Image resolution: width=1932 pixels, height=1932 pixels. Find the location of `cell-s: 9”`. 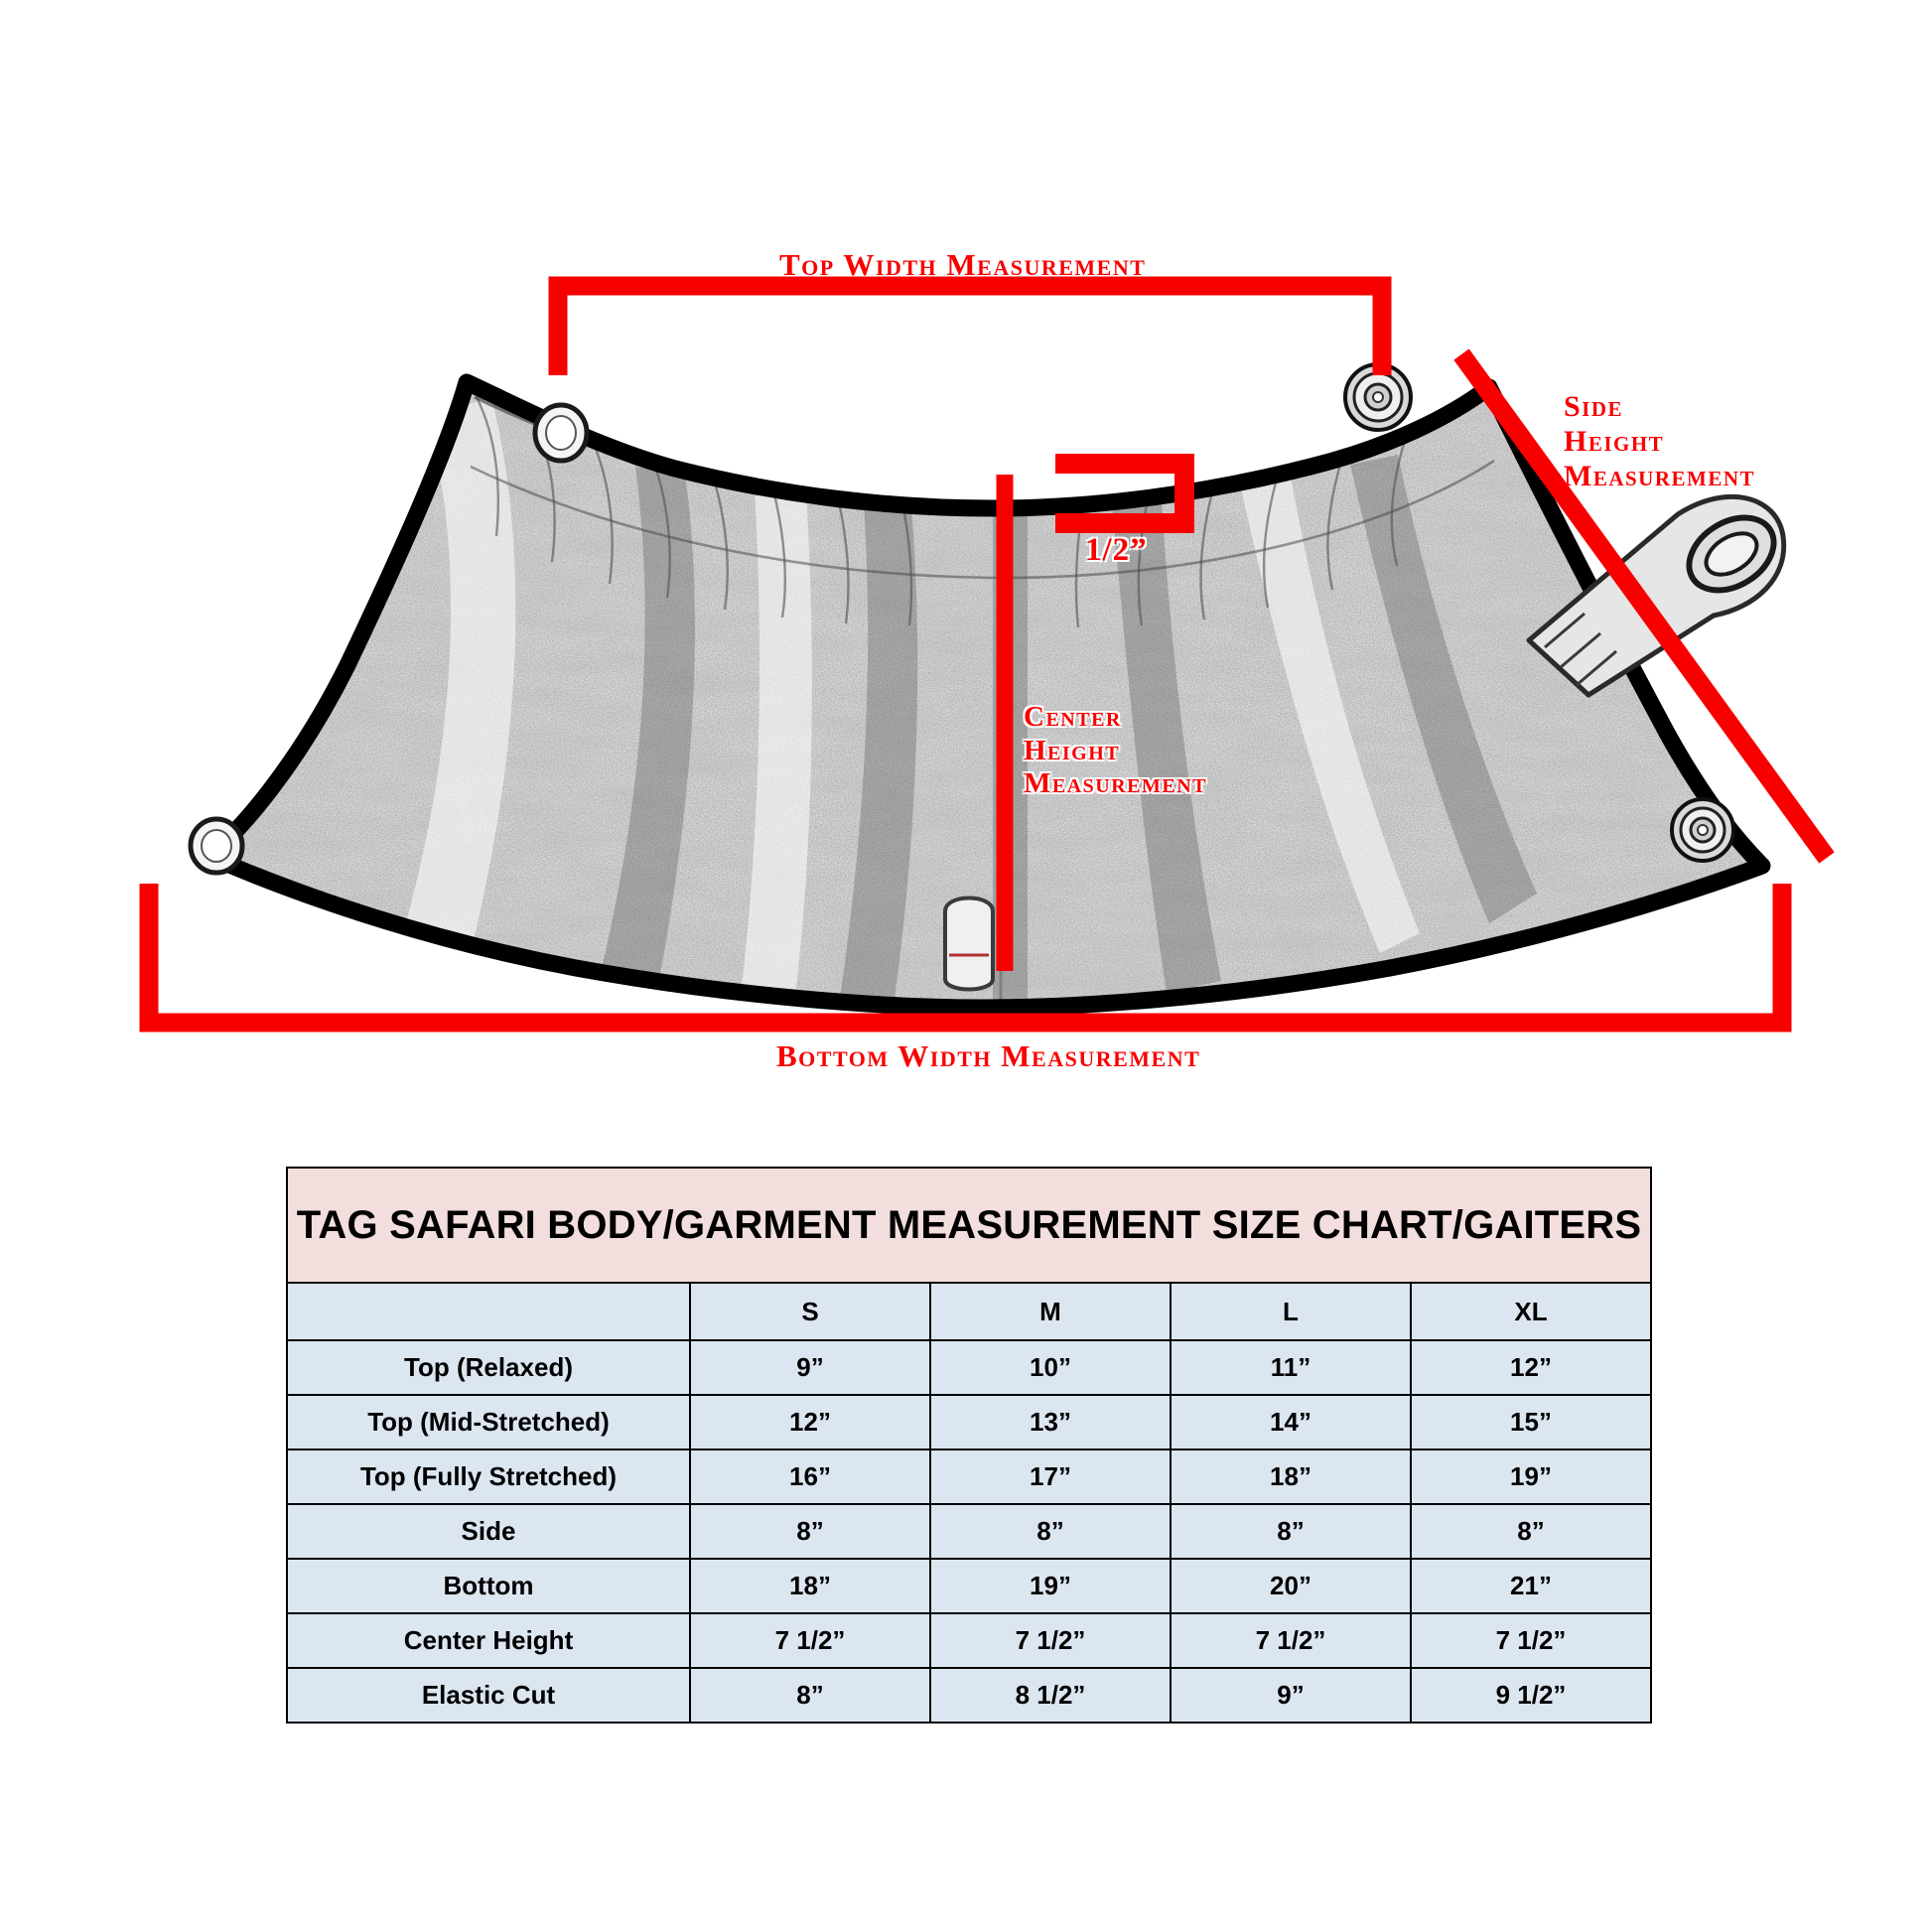

cell-s: 9” is located at coordinates (810, 1367).